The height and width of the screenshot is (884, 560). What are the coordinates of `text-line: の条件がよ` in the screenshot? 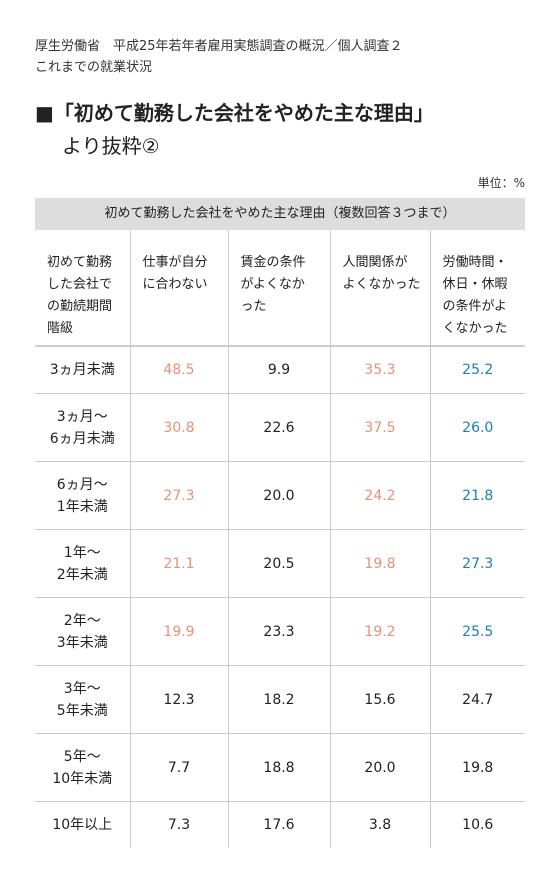 It's located at (474, 306).